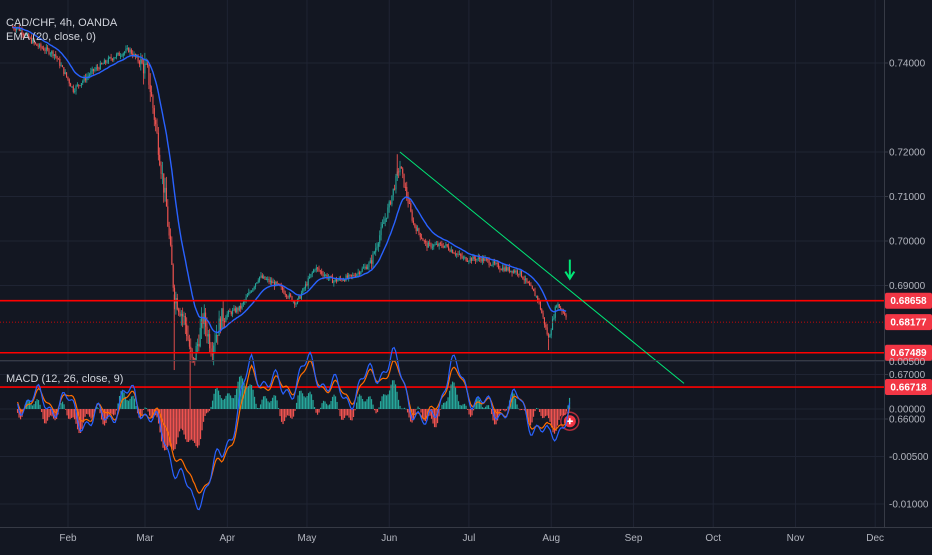  What do you see at coordinates (65, 379) in the screenshot?
I see `macd-indicator-label: MACD (12, 26, close, 9)` at bounding box center [65, 379].